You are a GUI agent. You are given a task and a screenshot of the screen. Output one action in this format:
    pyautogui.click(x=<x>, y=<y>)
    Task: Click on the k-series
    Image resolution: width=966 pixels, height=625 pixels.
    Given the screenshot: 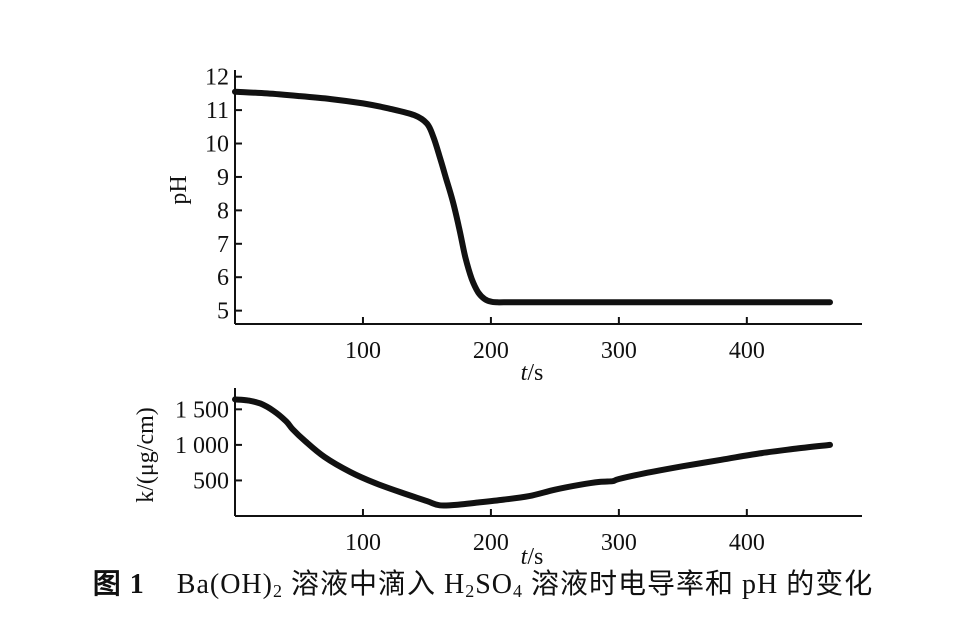 What is the action you would take?
    pyautogui.click(x=532, y=452)
    